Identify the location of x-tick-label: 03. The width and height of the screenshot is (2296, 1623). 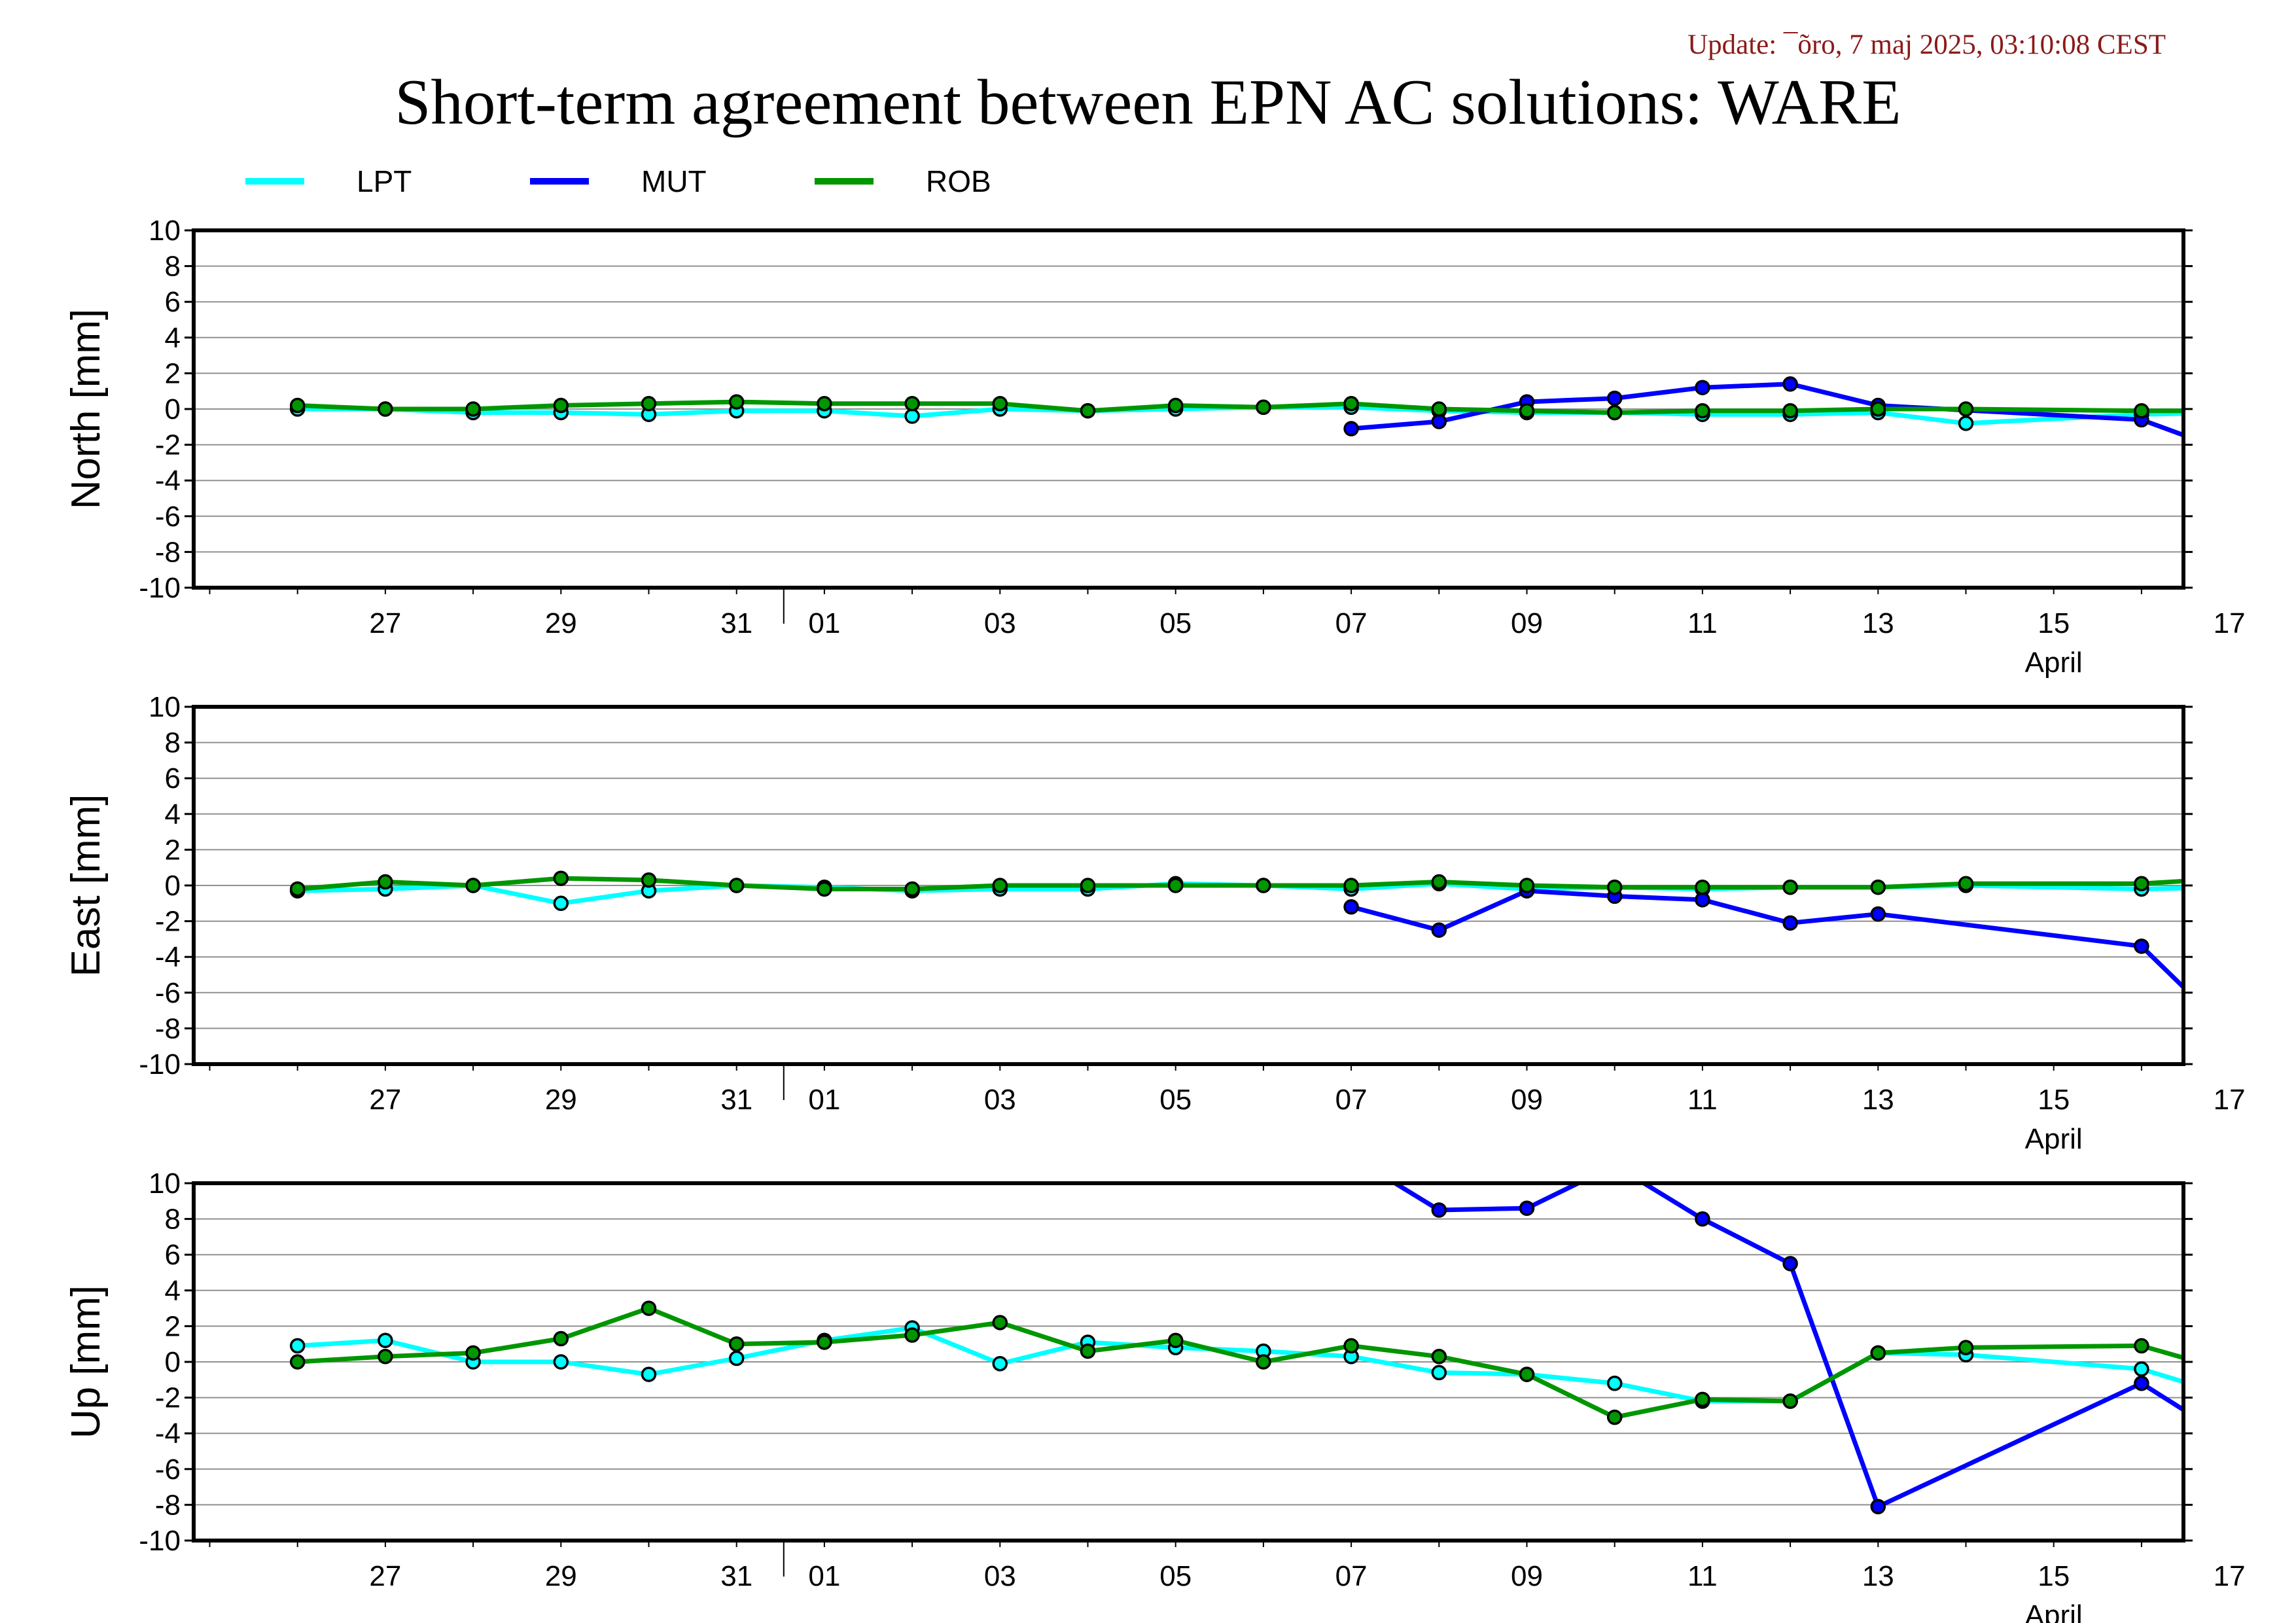
(1000, 623).